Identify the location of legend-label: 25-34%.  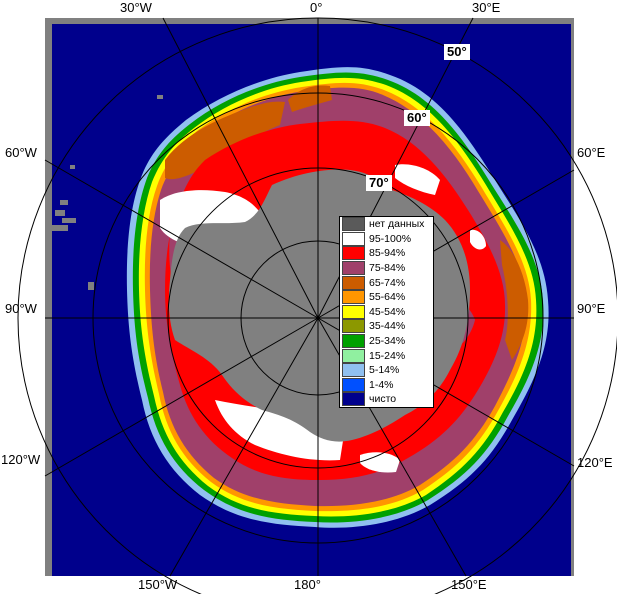
(387, 341).